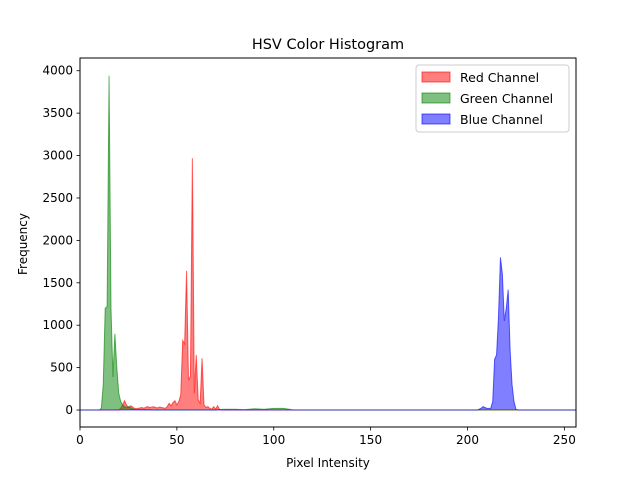 The width and height of the screenshot is (640, 480). Describe the element at coordinates (57, 198) in the screenshot. I see `y-tick-label: 2500` at that location.